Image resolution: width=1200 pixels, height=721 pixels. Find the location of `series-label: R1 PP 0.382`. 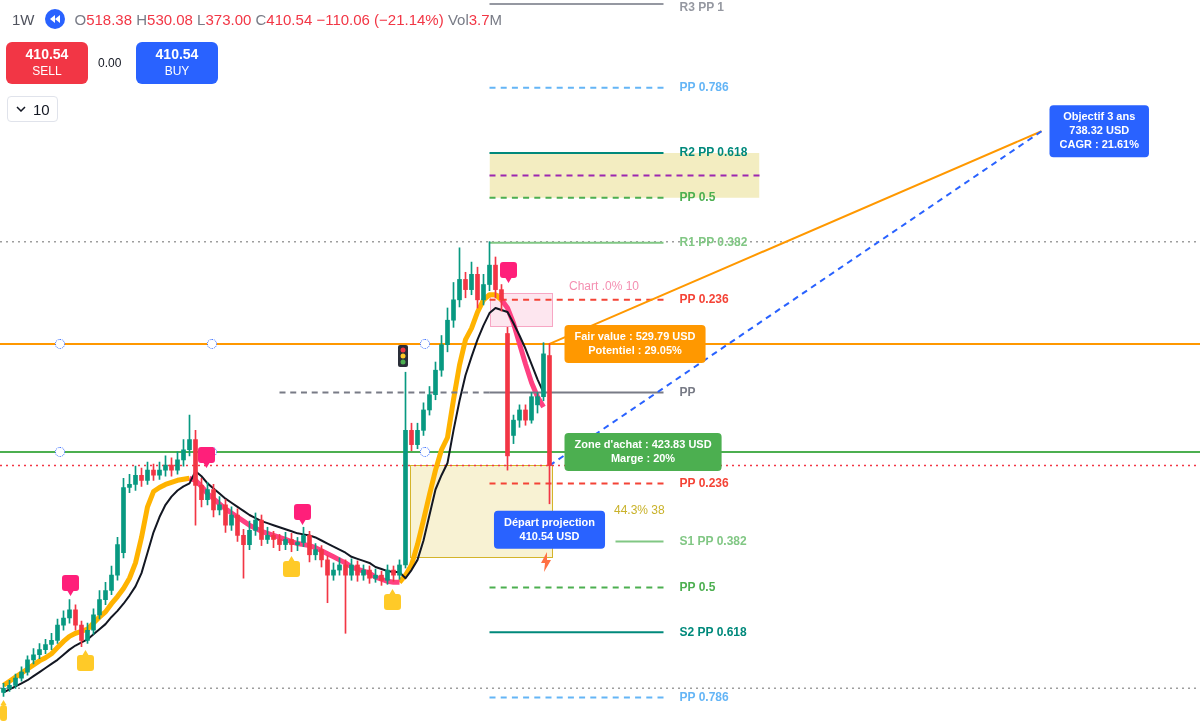

series-label: R1 PP 0.382 is located at coordinates (713, 242).